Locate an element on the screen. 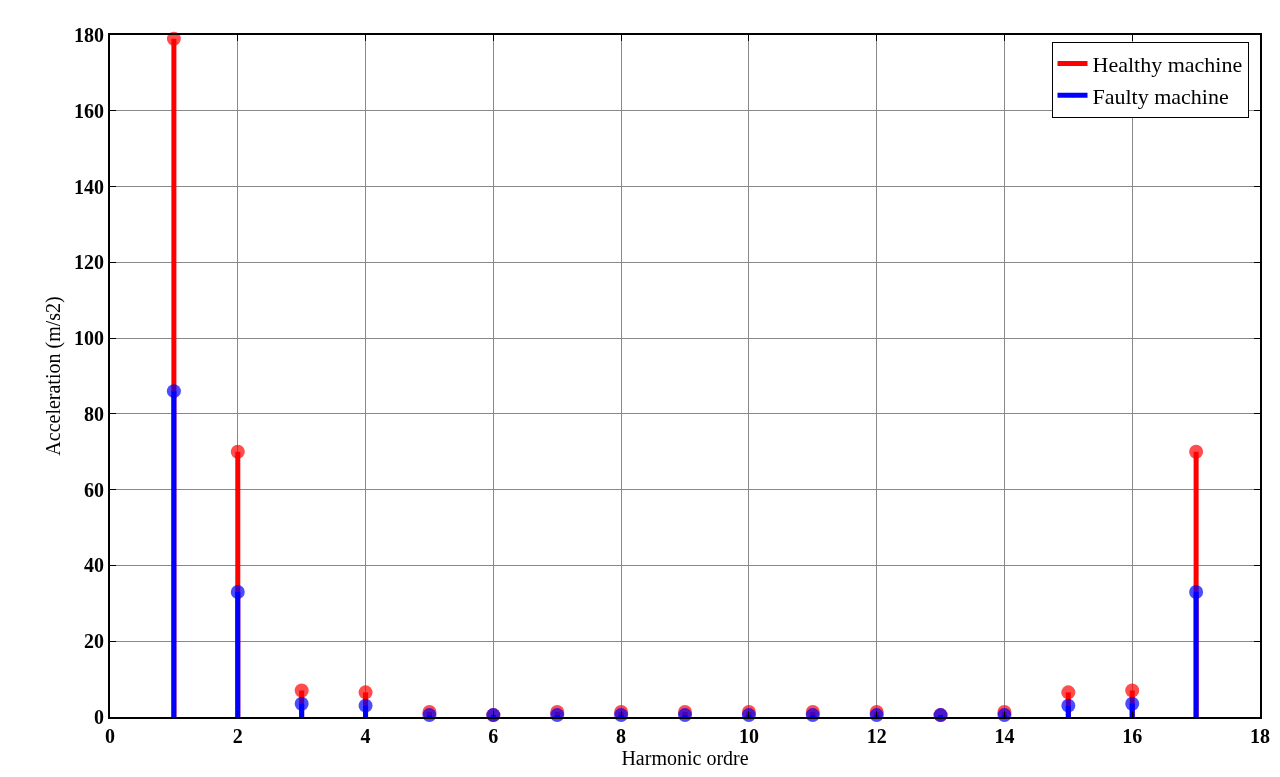  x-tick-label: 18 is located at coordinates (1260, 736).